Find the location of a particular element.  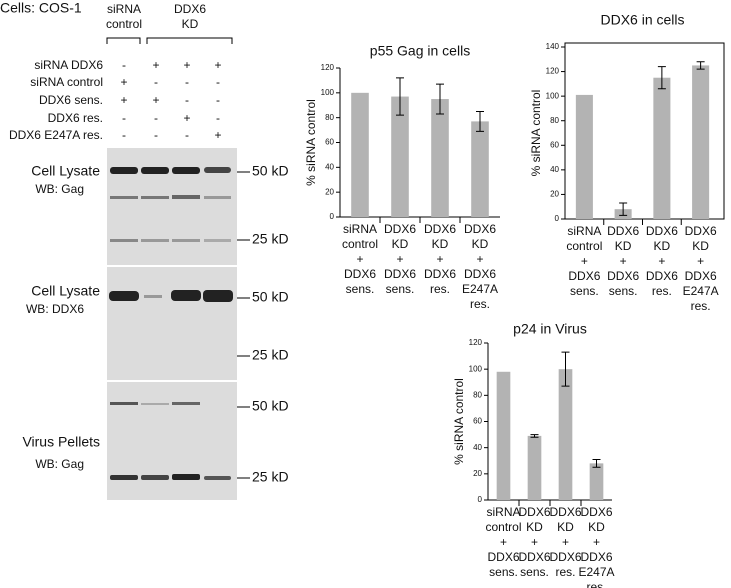

y-tick-label: 20 is located at coordinates (329, 191).